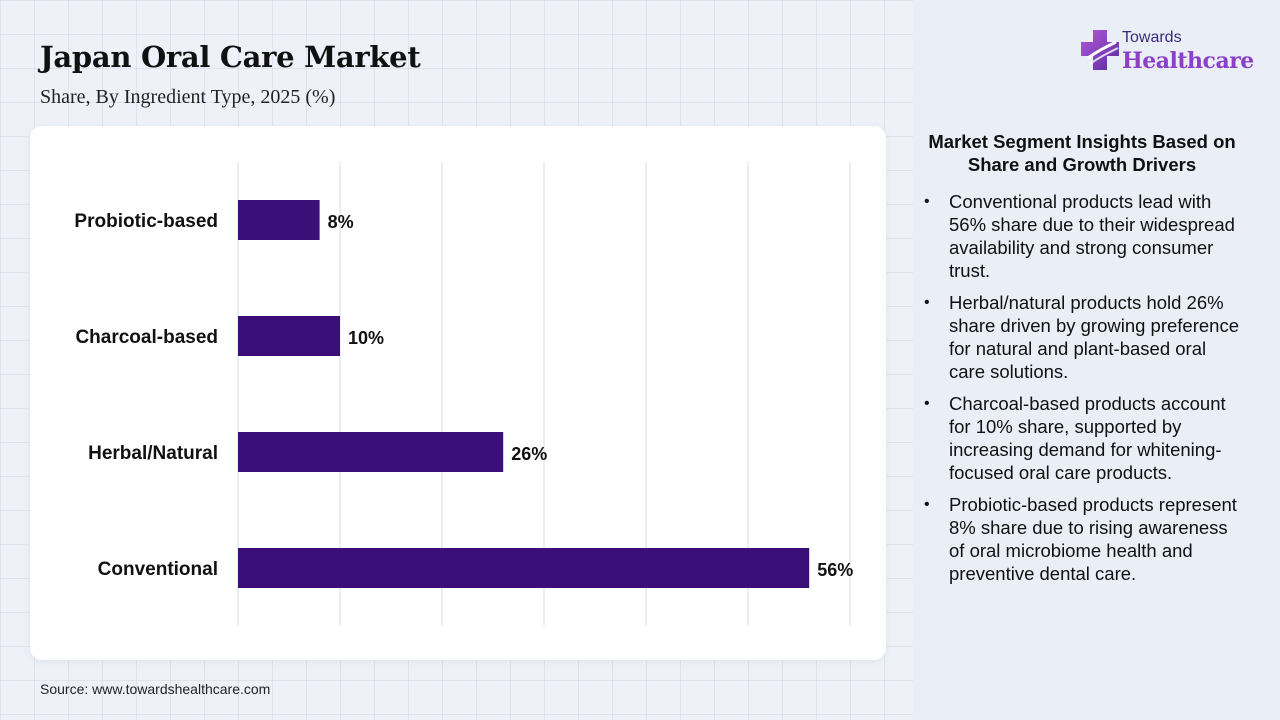 This screenshot has width=1280, height=720. I want to click on data-label: 26%, so click(529, 454).